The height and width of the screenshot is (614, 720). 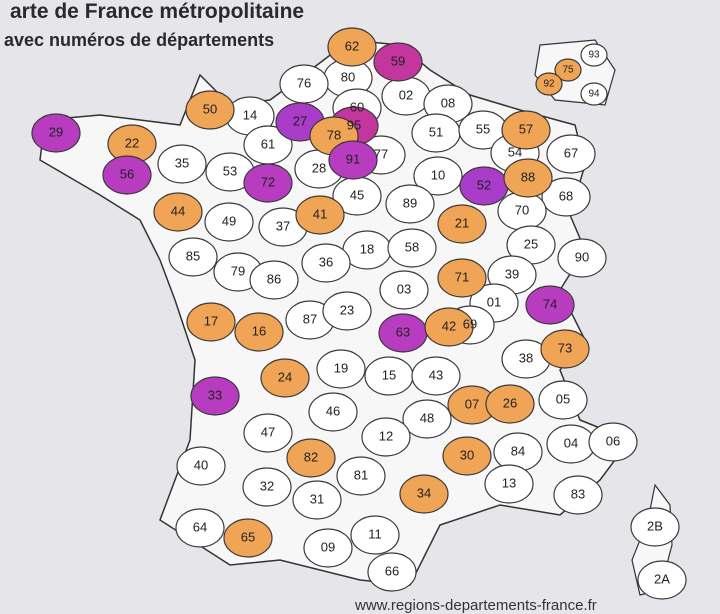 I want to click on department-number: 04, so click(x=571, y=442).